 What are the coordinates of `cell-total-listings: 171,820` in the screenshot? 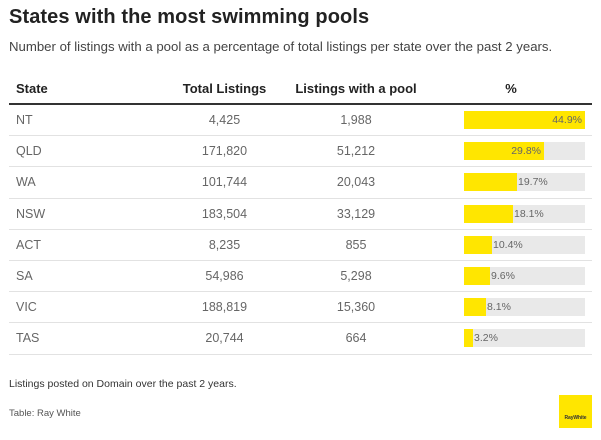 It's located at (224, 151).